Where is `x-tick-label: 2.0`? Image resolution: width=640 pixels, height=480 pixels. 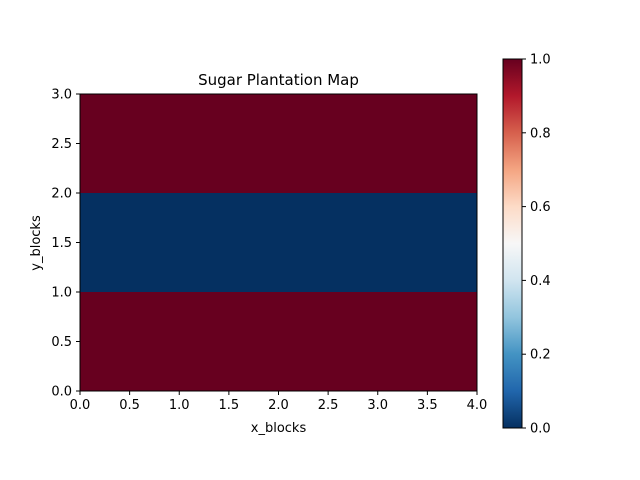 x-tick-label: 2.0 is located at coordinates (278, 405).